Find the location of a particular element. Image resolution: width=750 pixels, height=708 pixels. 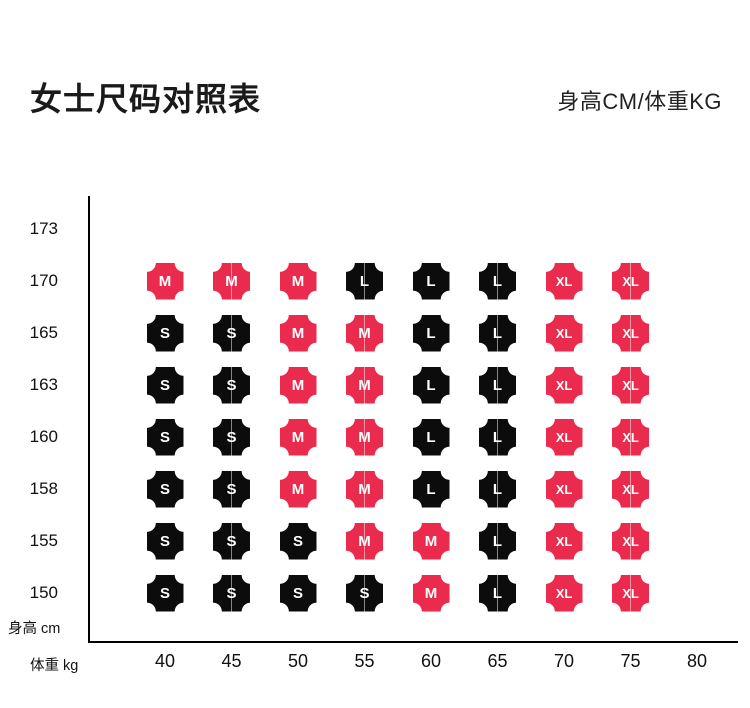

x-tick-label: 50 is located at coordinates (298, 661).